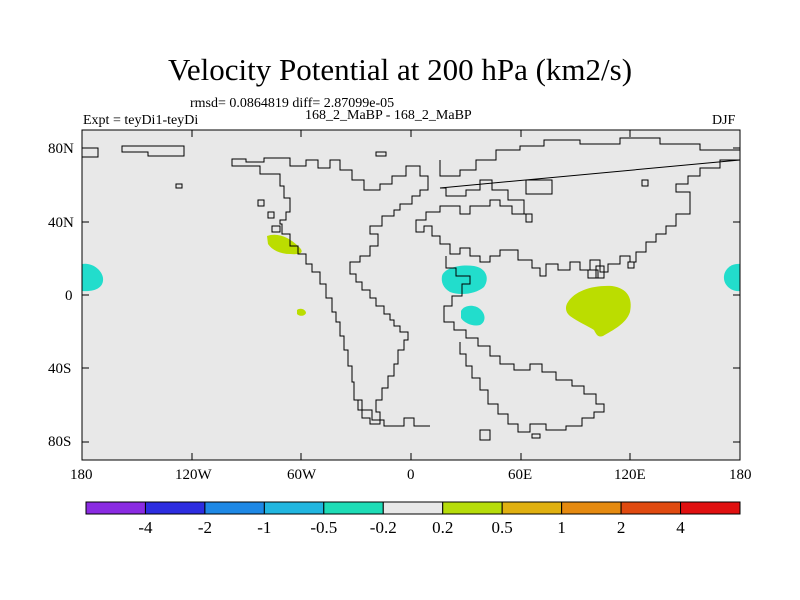 The image size is (800, 600). I want to click on coastline-islands-b, so click(390, 215).